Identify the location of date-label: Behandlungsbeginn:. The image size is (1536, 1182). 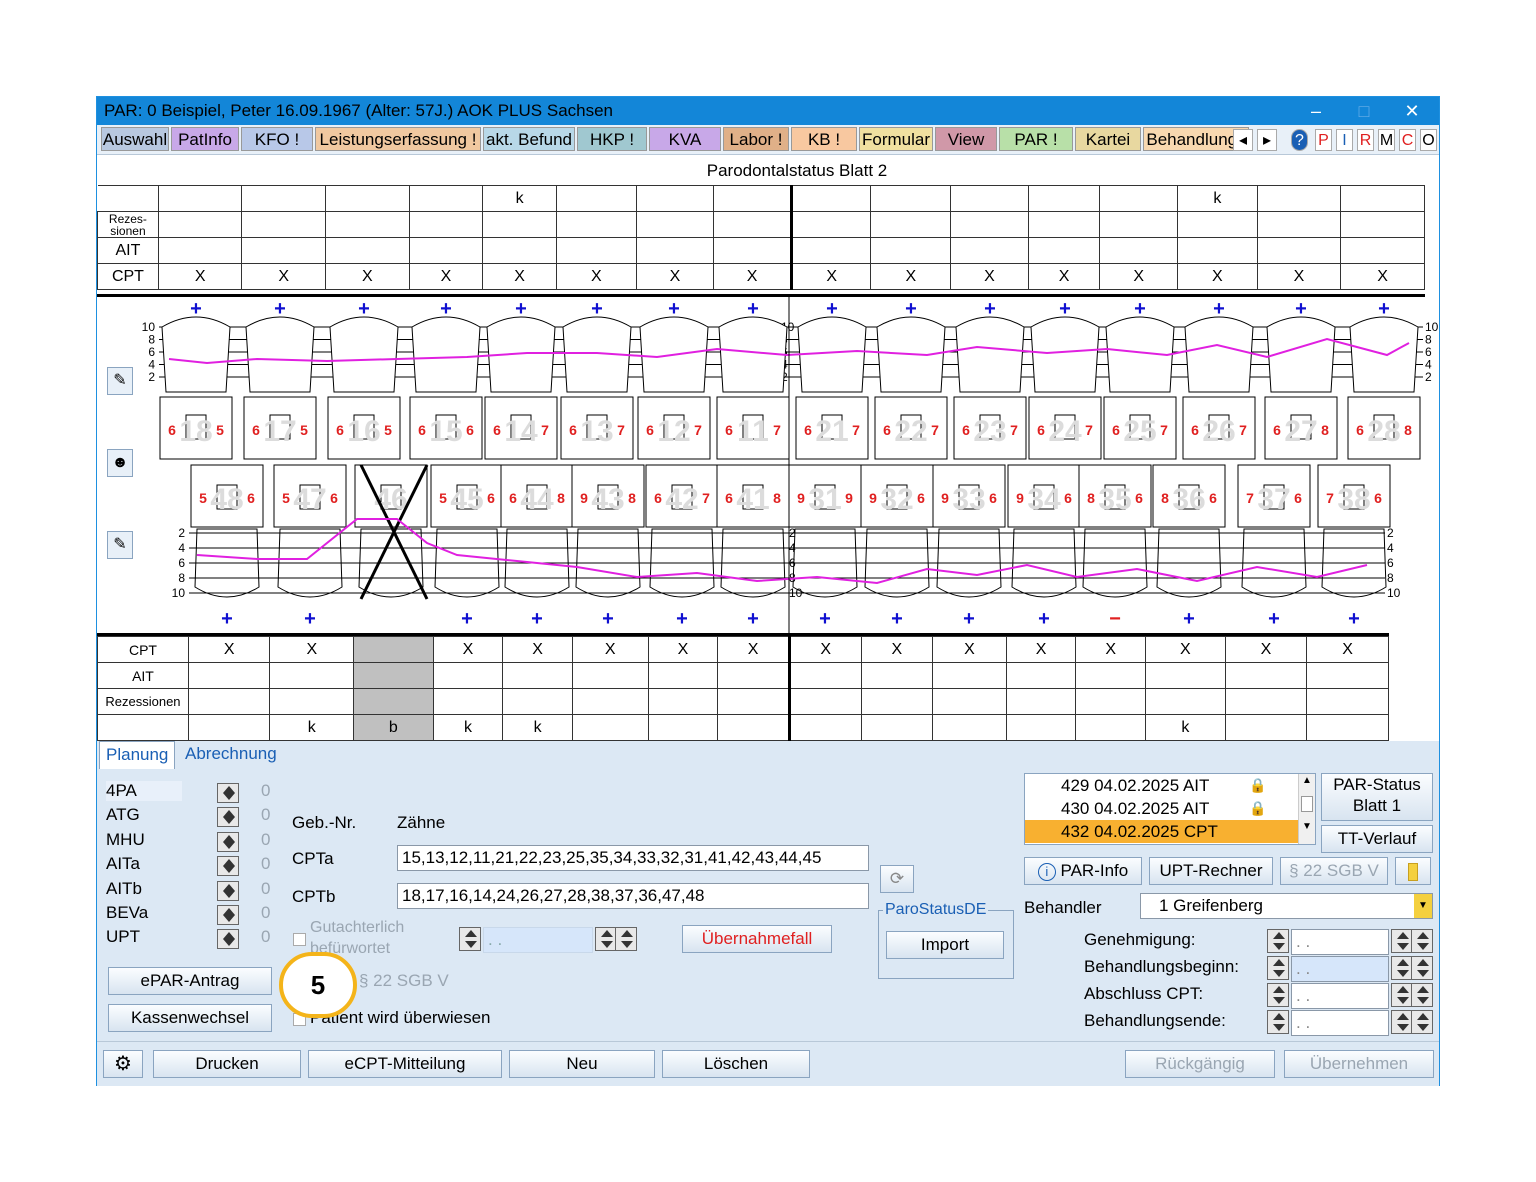
(1162, 966).